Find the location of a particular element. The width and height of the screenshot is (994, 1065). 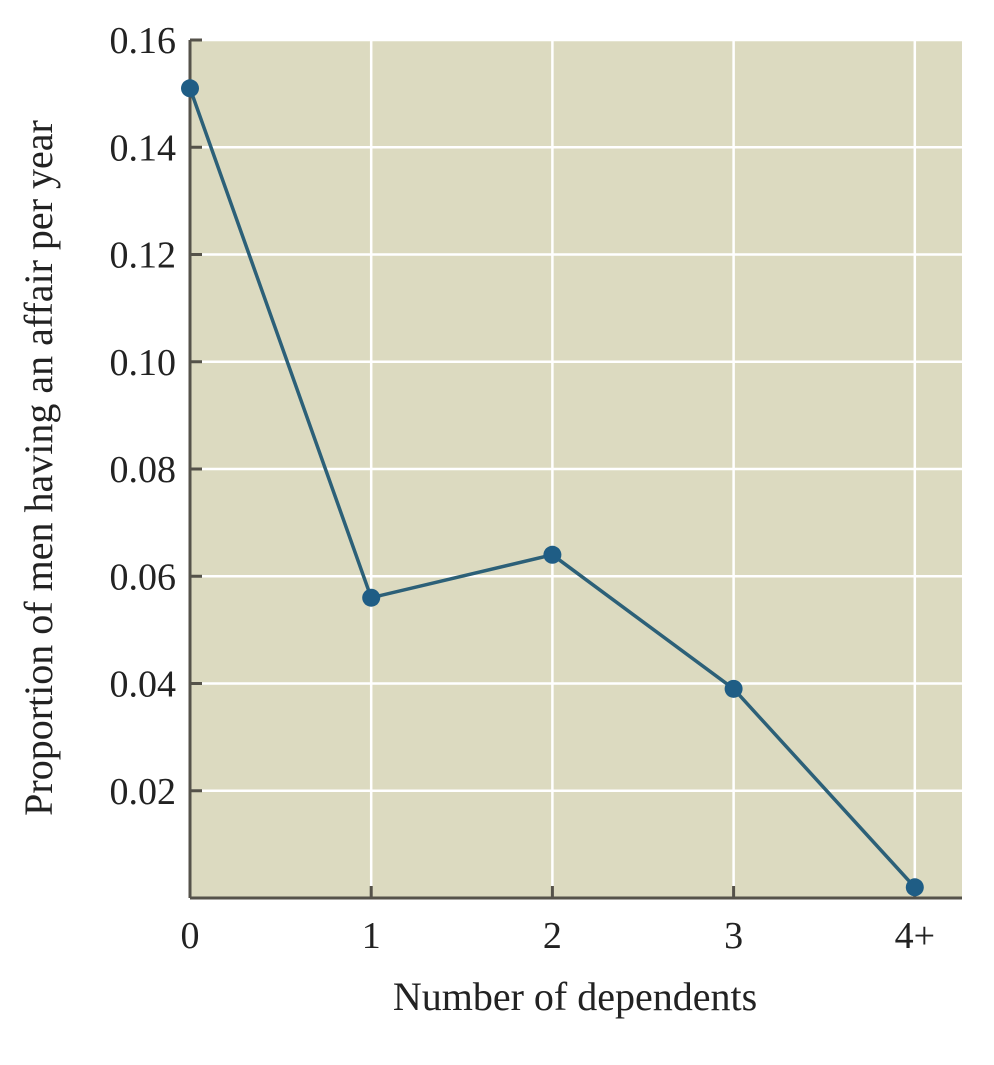

x-axis-label: Number of dependents is located at coordinates (575, 996).